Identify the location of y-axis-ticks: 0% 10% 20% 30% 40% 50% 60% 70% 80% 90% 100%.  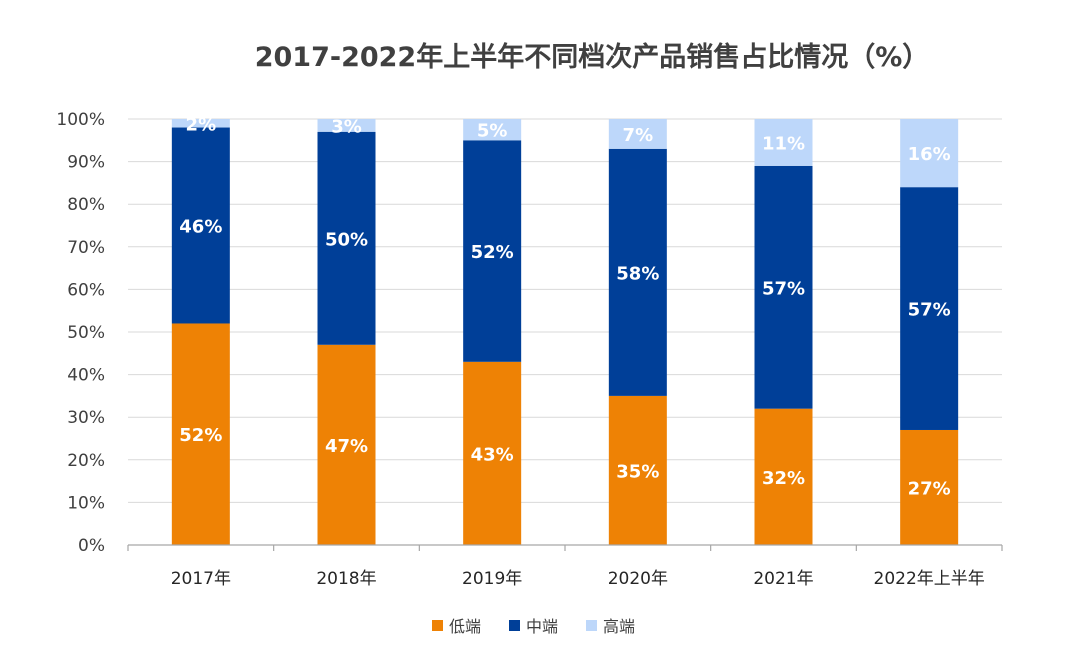
(80, 333).